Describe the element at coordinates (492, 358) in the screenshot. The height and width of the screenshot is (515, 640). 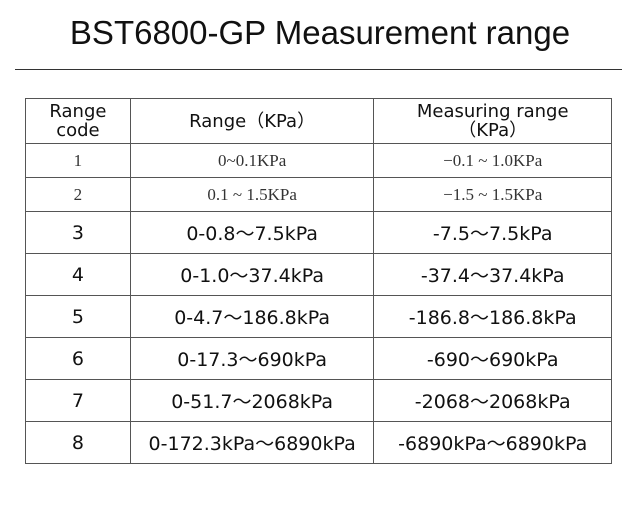
I see `table-cell: -690～690kPa` at that location.